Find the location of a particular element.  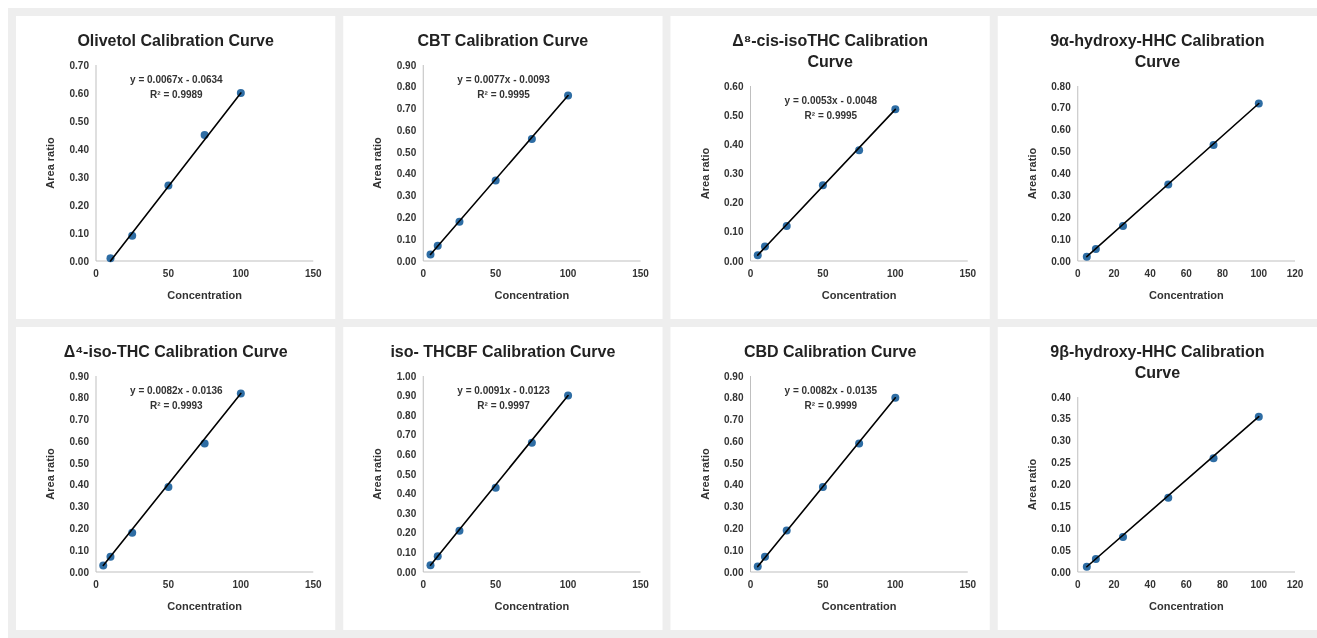

y-tick-label: 0.05 is located at coordinates (1061, 550).